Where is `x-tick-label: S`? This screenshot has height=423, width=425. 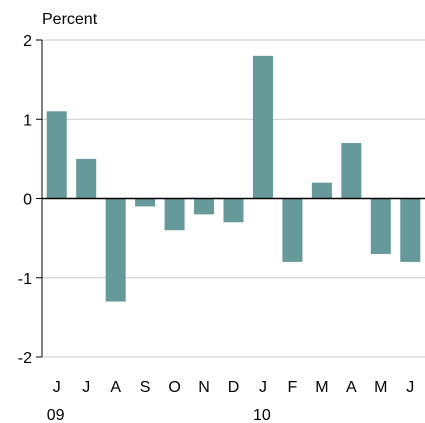
x-tick-label: S is located at coordinates (145, 387).